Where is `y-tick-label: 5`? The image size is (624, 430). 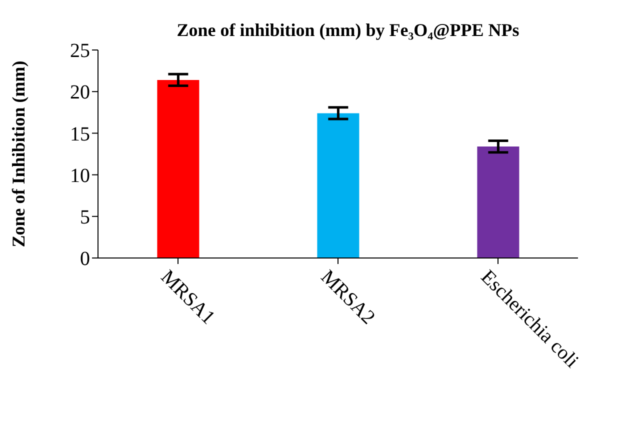 y-tick-label: 5 is located at coordinates (85, 217).